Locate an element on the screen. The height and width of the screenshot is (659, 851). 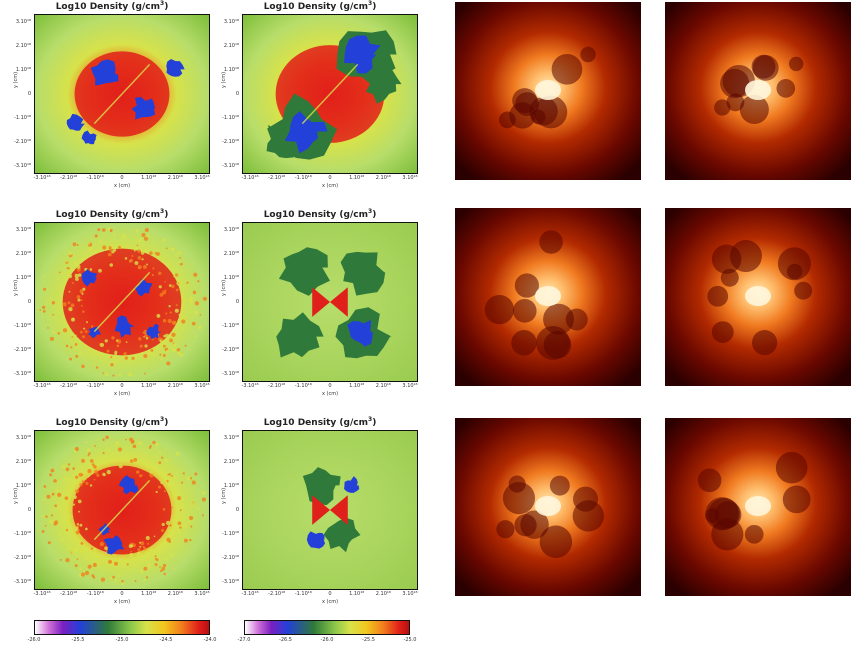
density-map is located at coordinates (330, 302).